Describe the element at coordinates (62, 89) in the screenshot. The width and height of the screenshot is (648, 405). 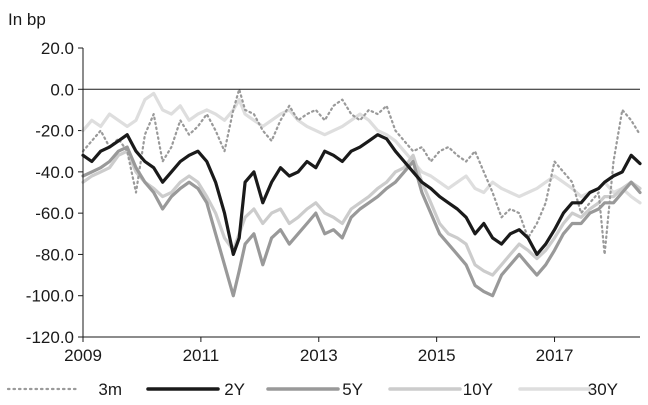
I see `y-tick-label: 0.0` at that location.